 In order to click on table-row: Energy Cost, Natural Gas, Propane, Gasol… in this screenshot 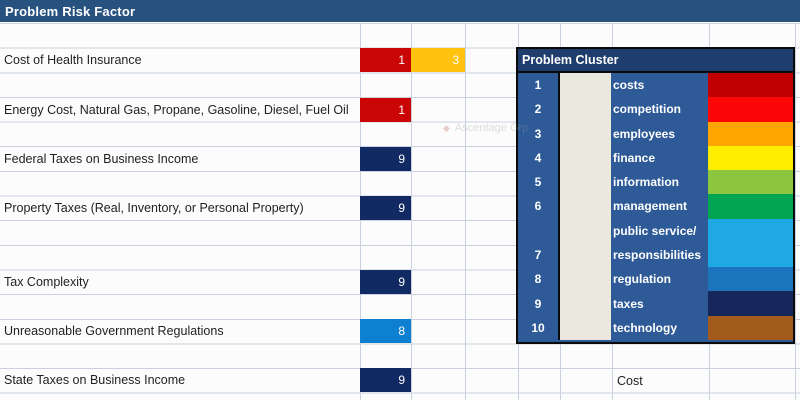, I will do `click(260, 110)`.